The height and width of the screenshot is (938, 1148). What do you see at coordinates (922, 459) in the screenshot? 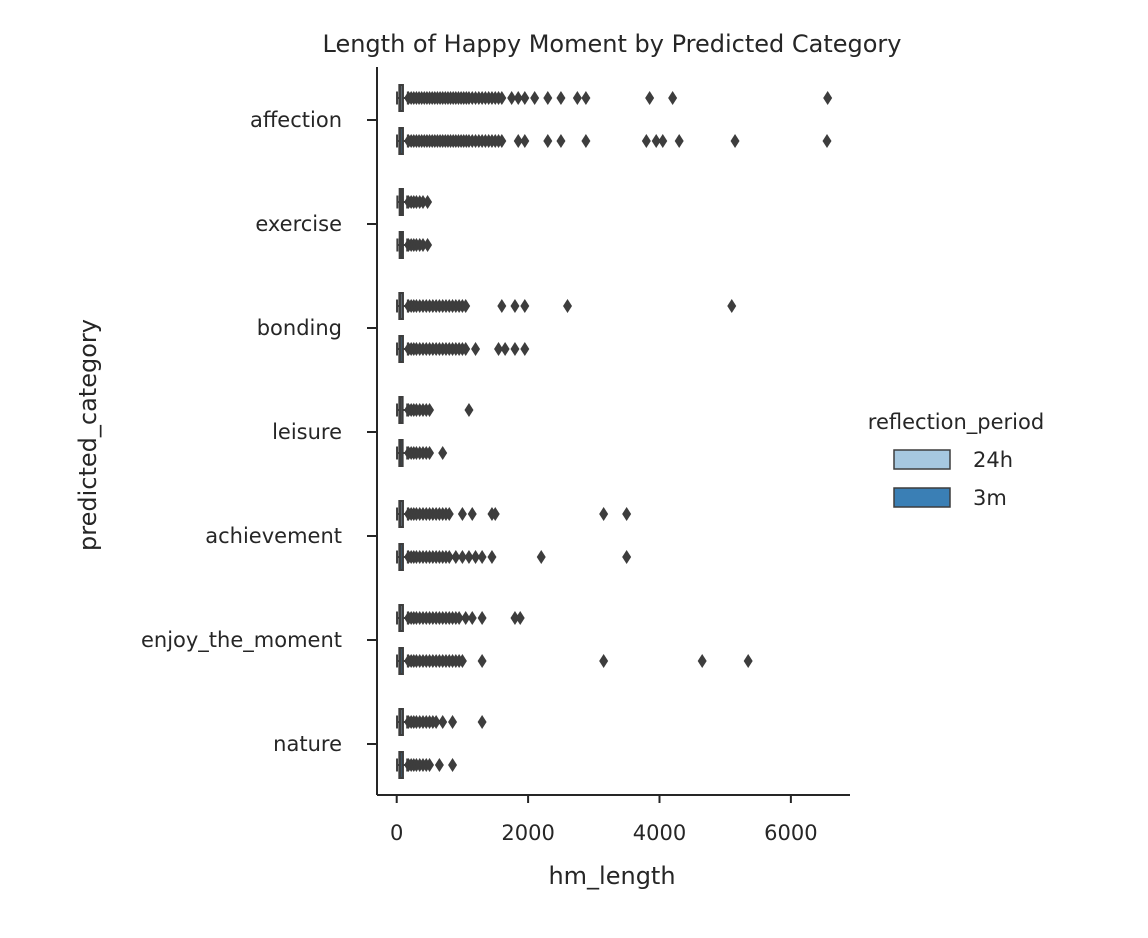
I see `legend-swatch-24h` at bounding box center [922, 459].